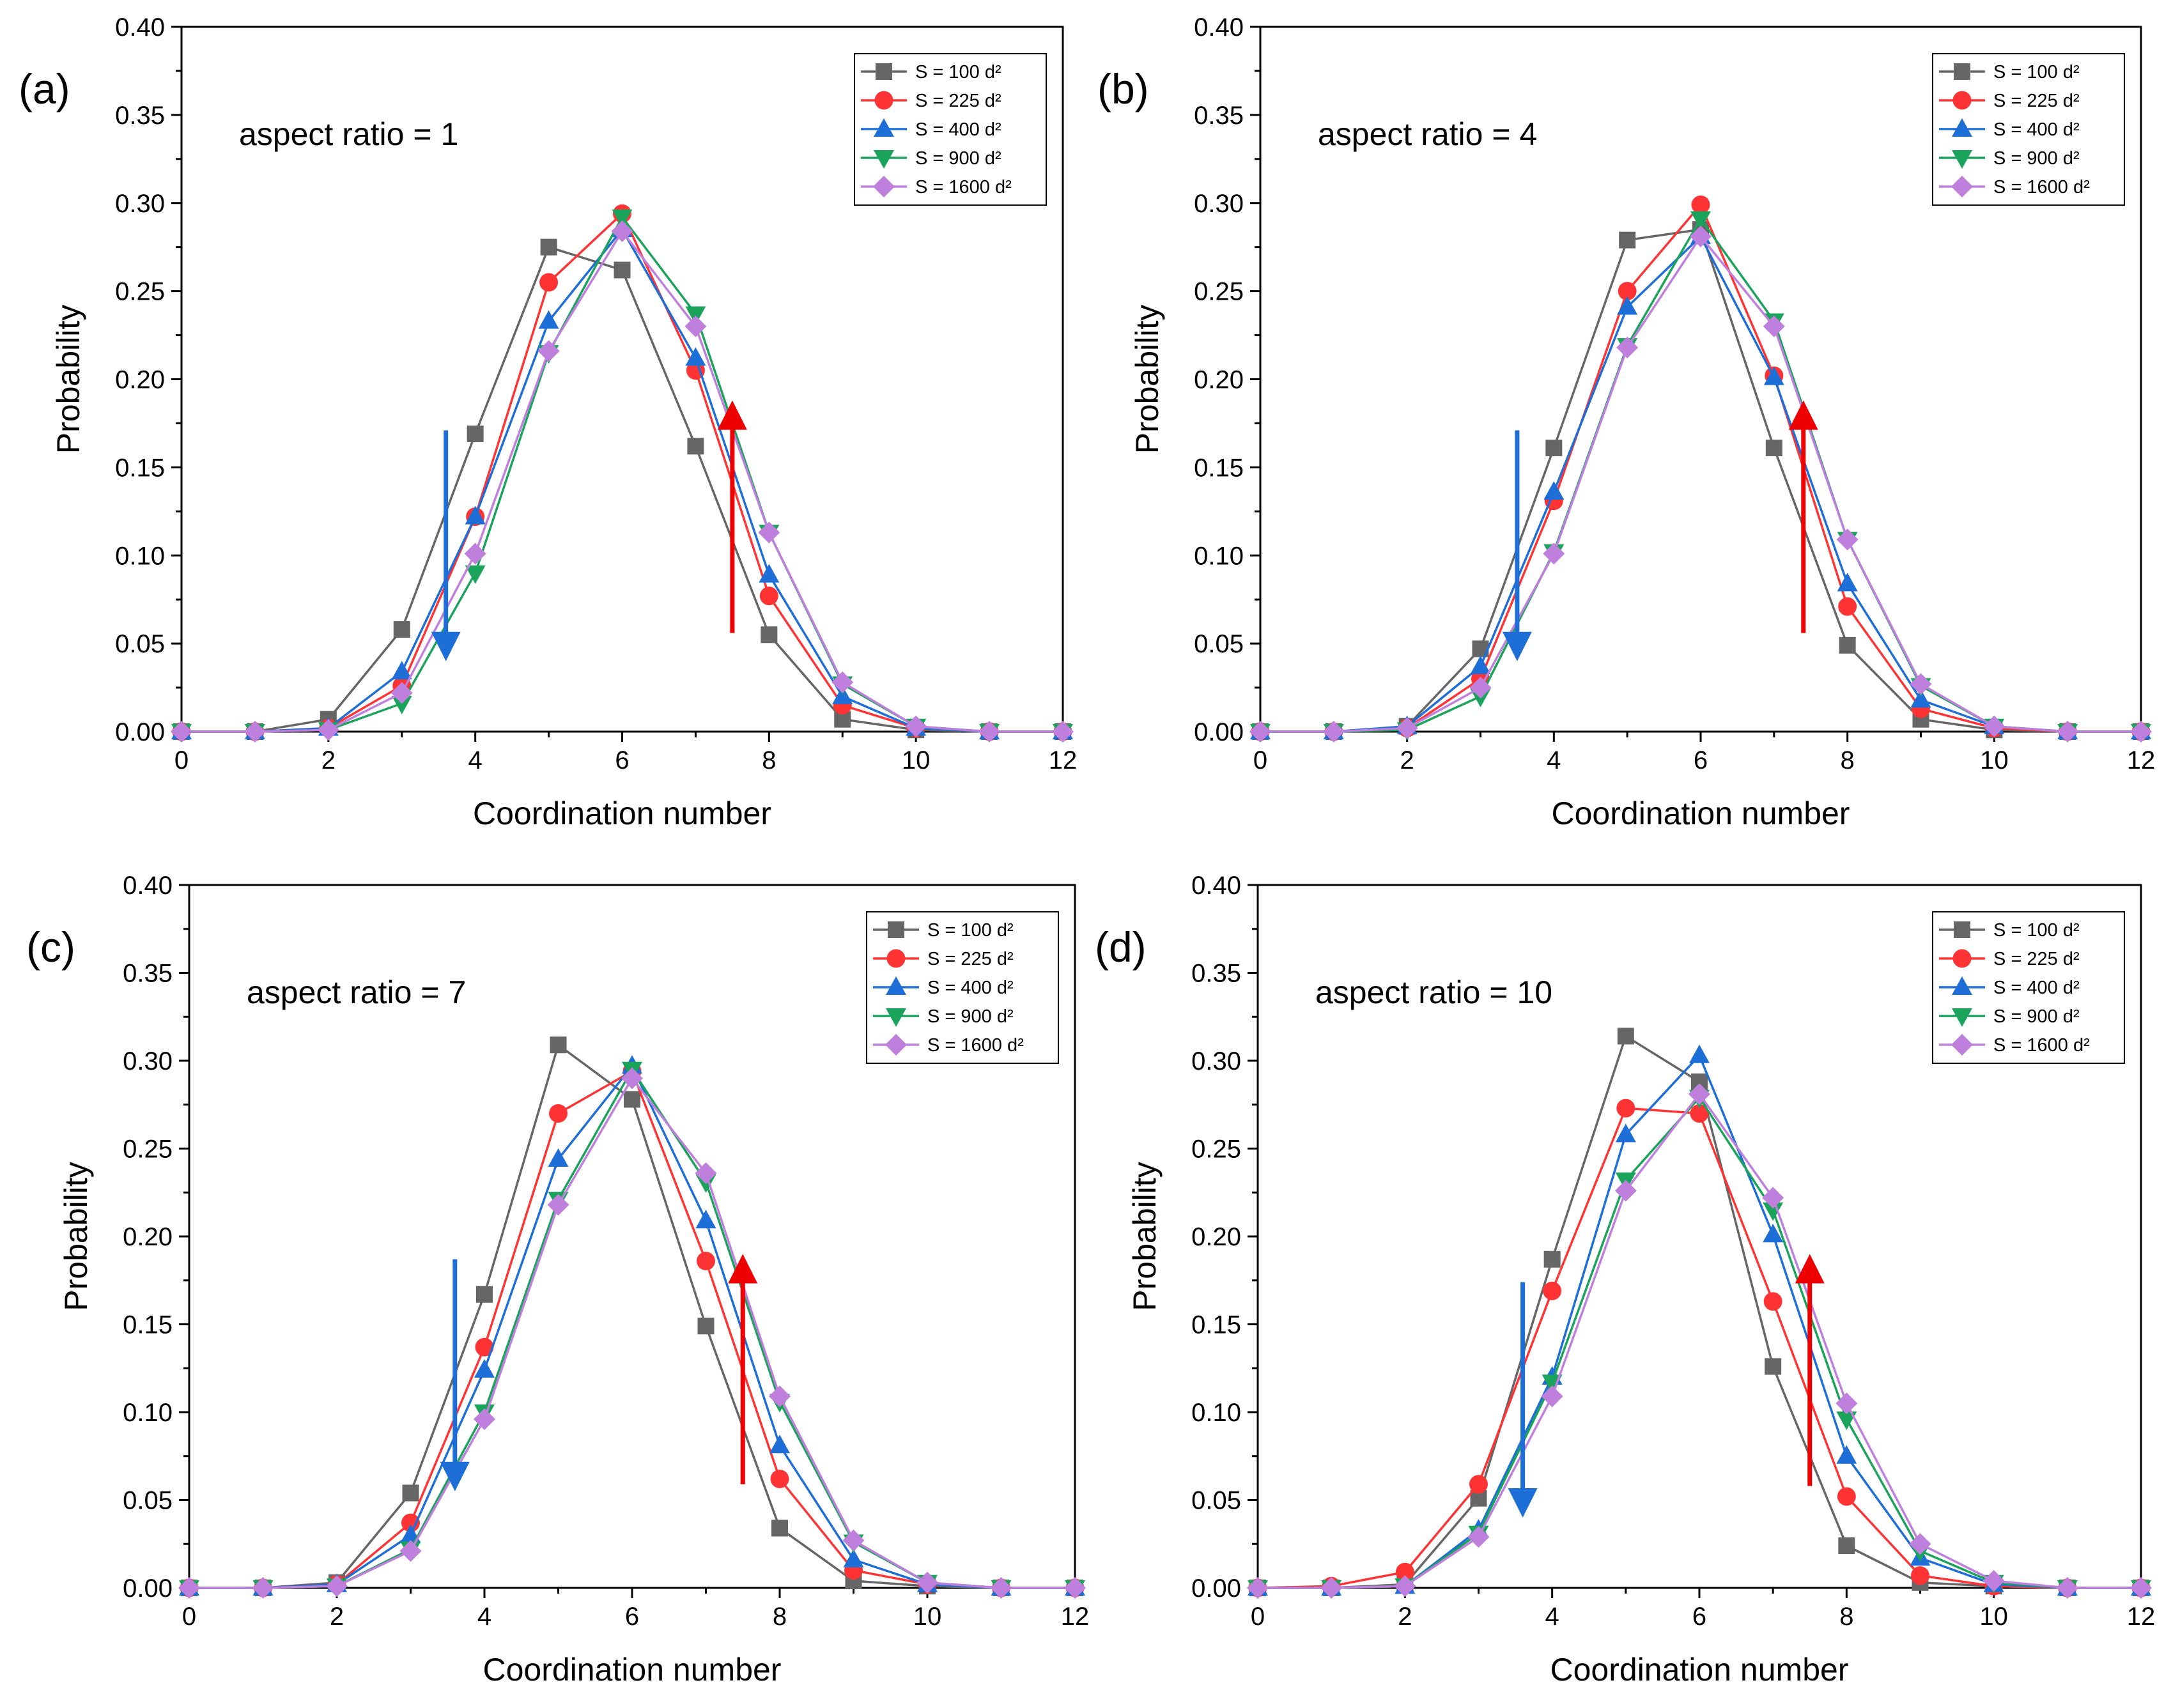  What do you see at coordinates (970, 1016) in the screenshot?
I see `legend-label: S = 900 d²` at bounding box center [970, 1016].